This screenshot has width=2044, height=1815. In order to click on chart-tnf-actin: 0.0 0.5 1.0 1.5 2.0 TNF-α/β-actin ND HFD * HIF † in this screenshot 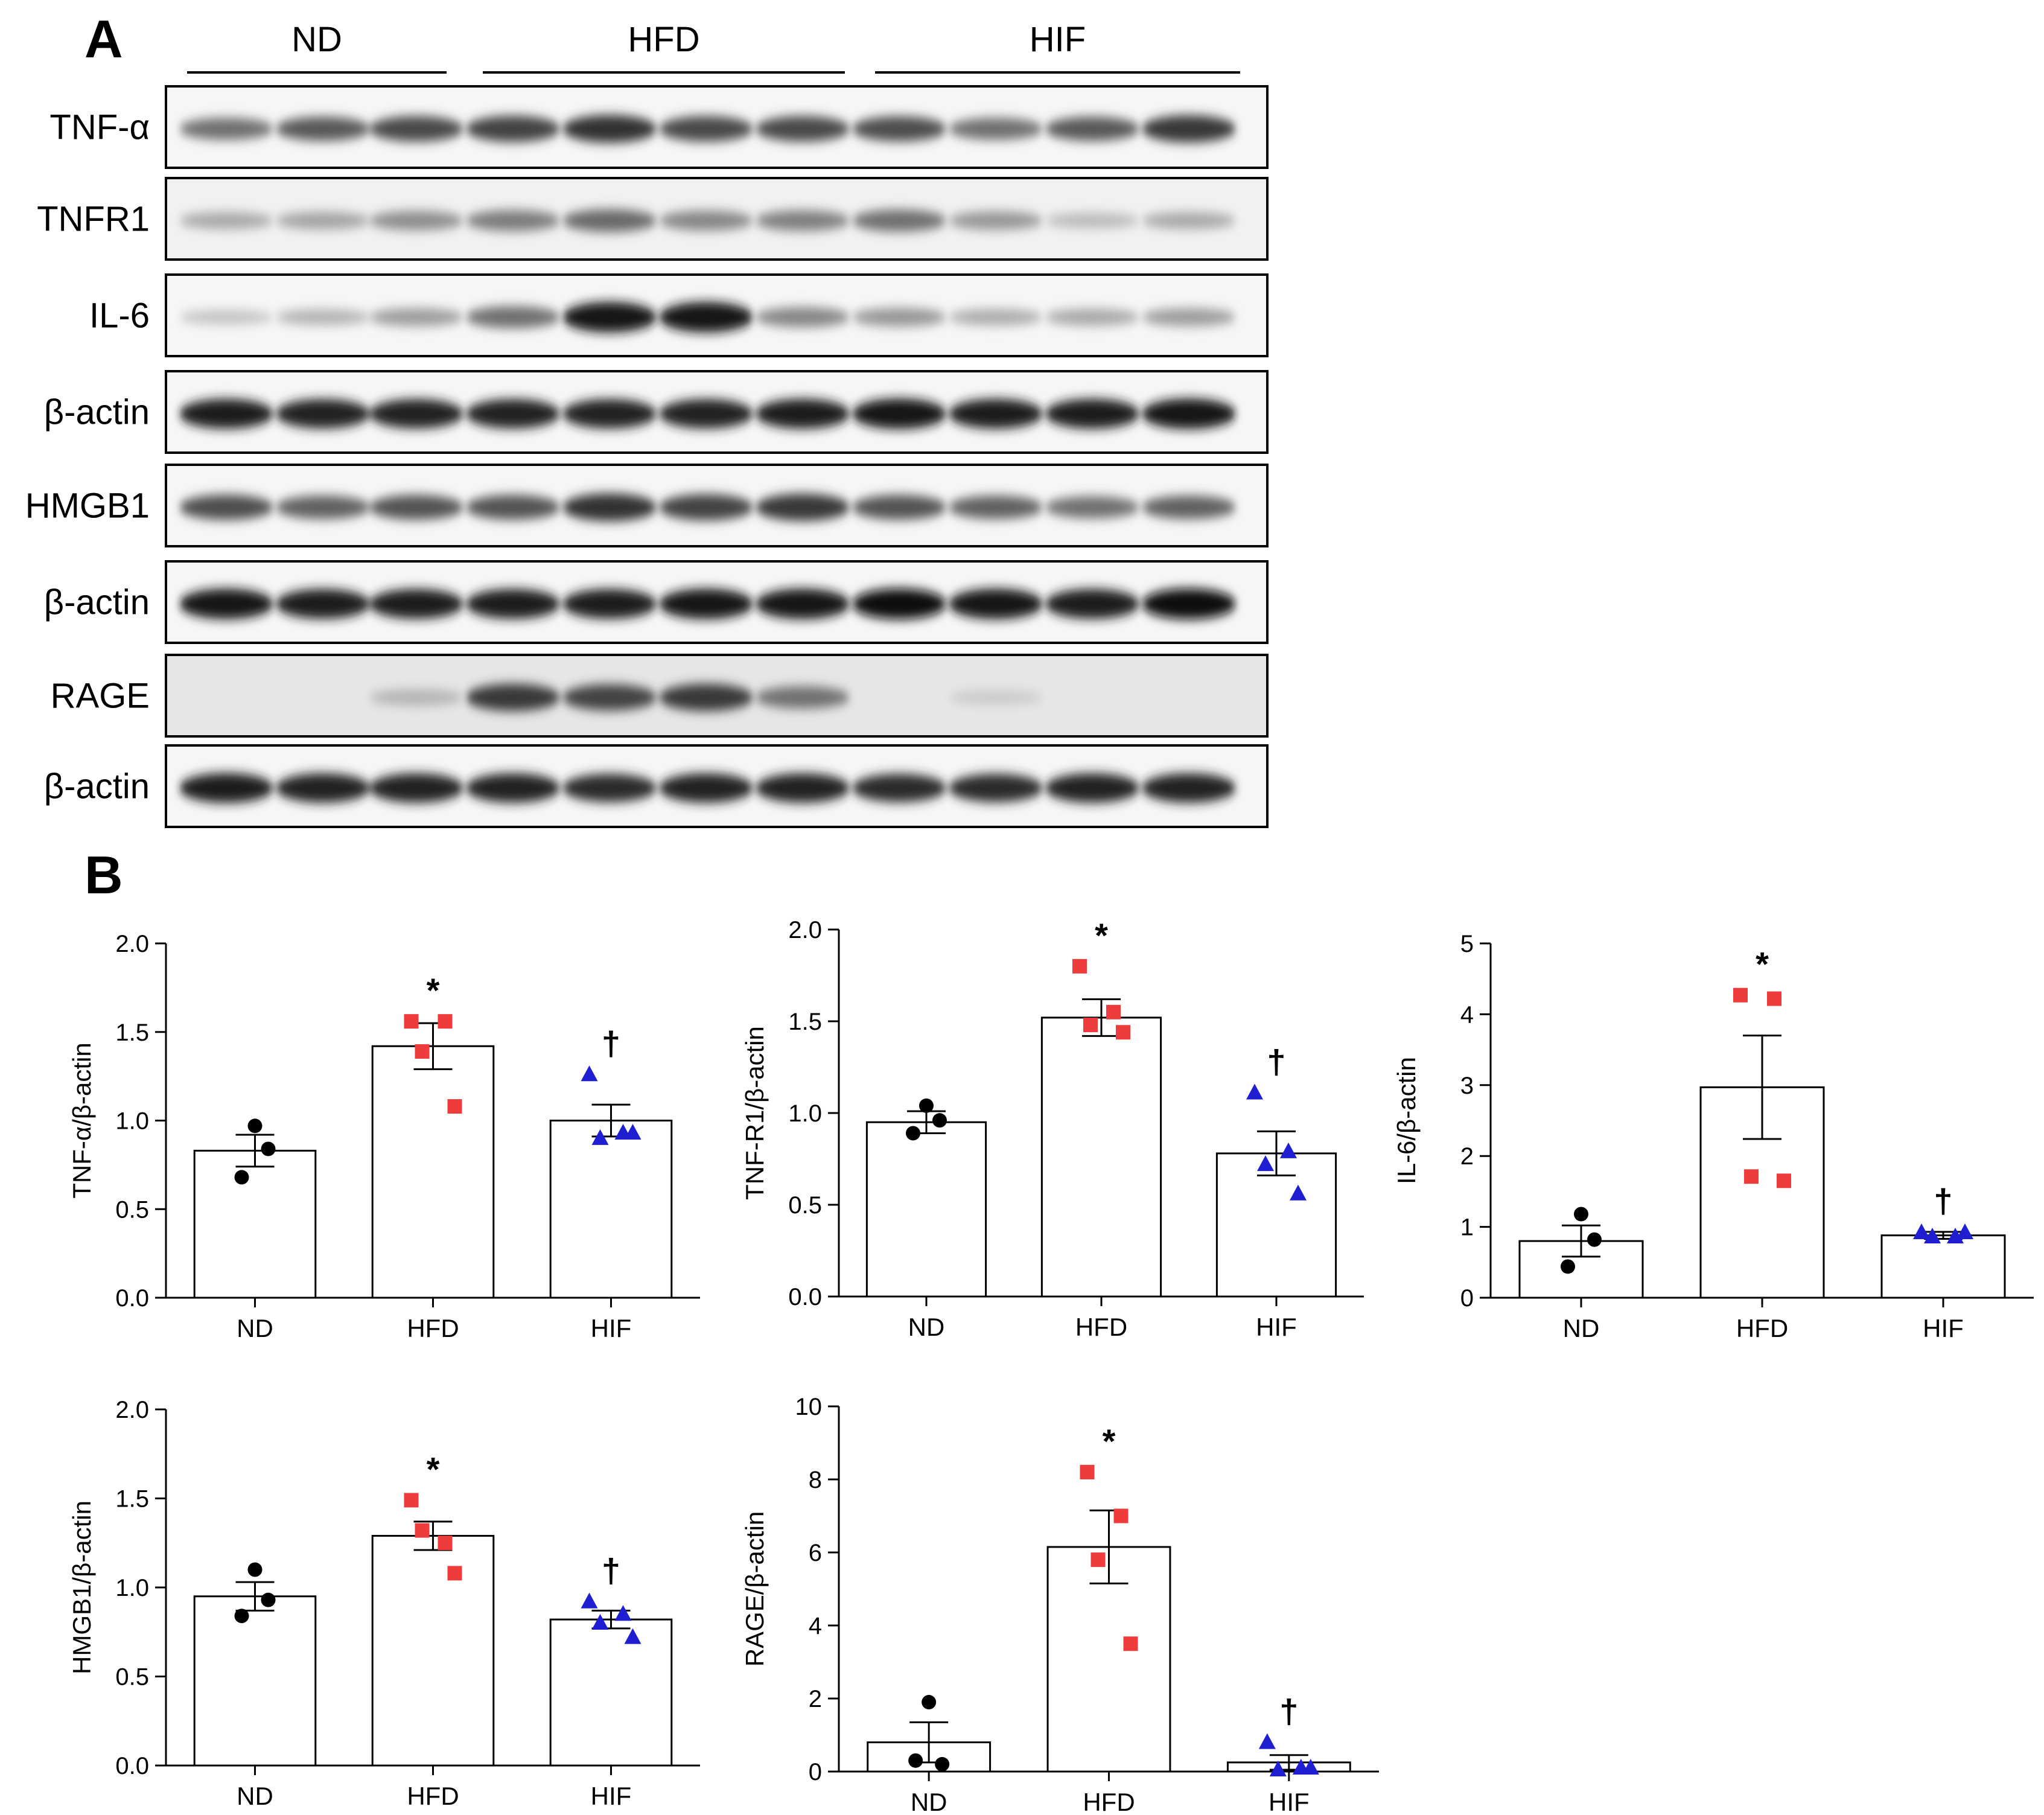, I will do `click(384, 1136)`.